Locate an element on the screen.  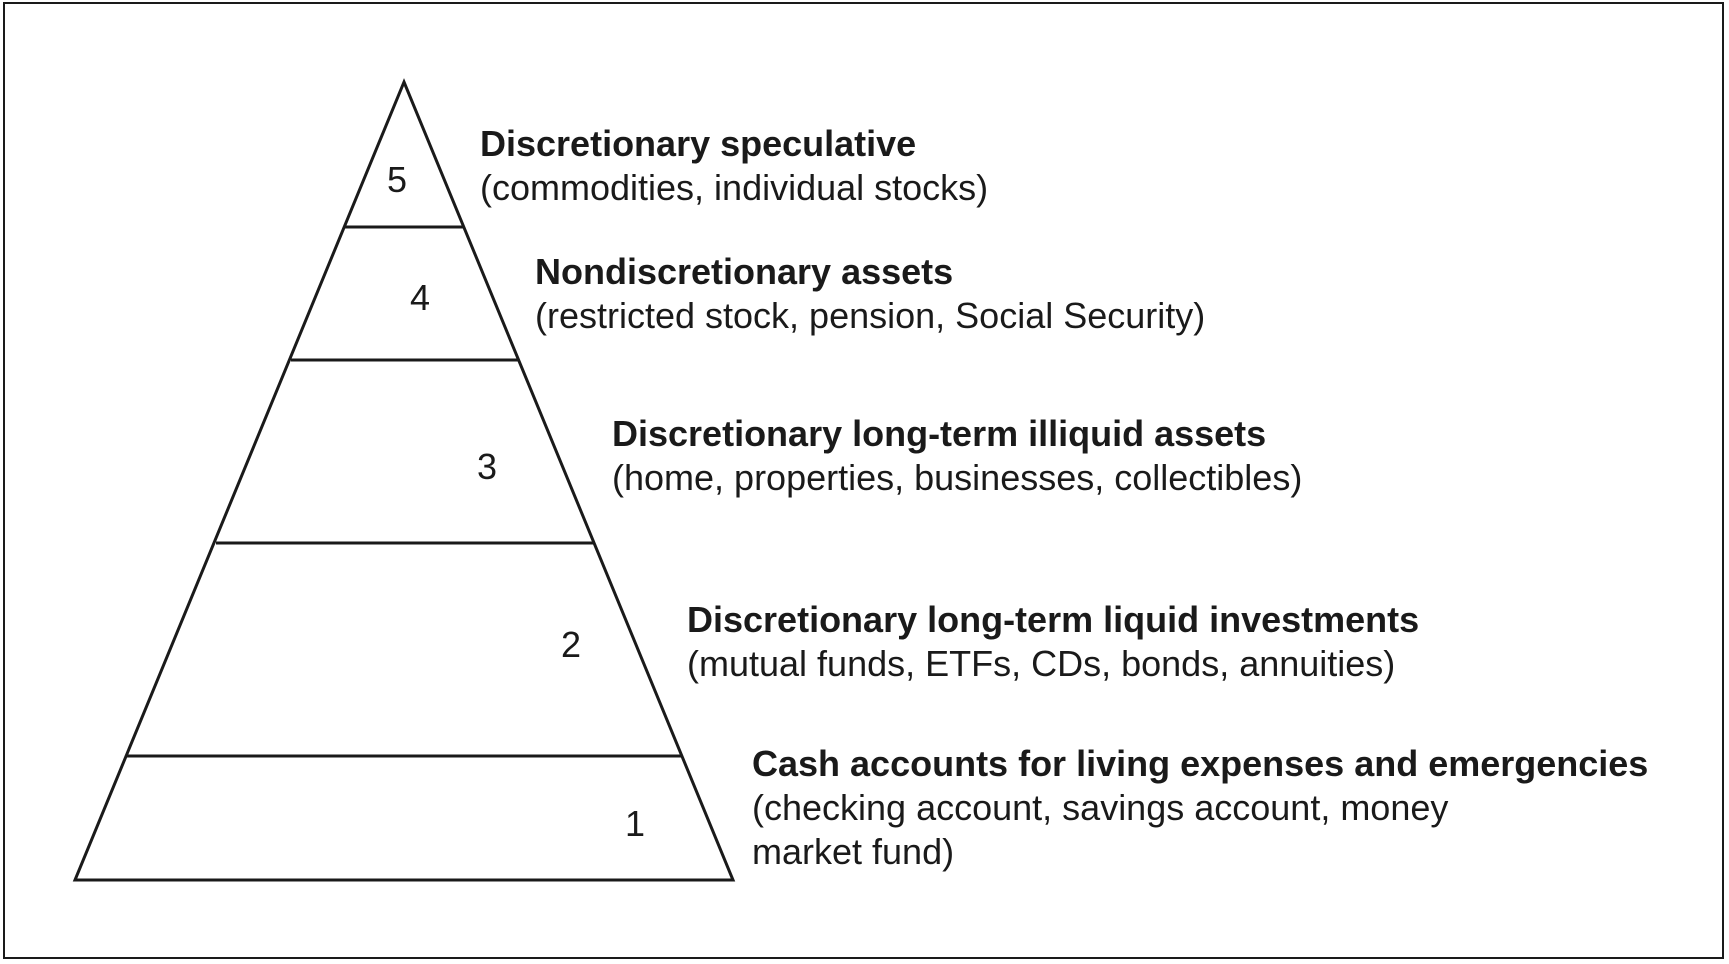
level-1-number: 1 is located at coordinates (635, 823).